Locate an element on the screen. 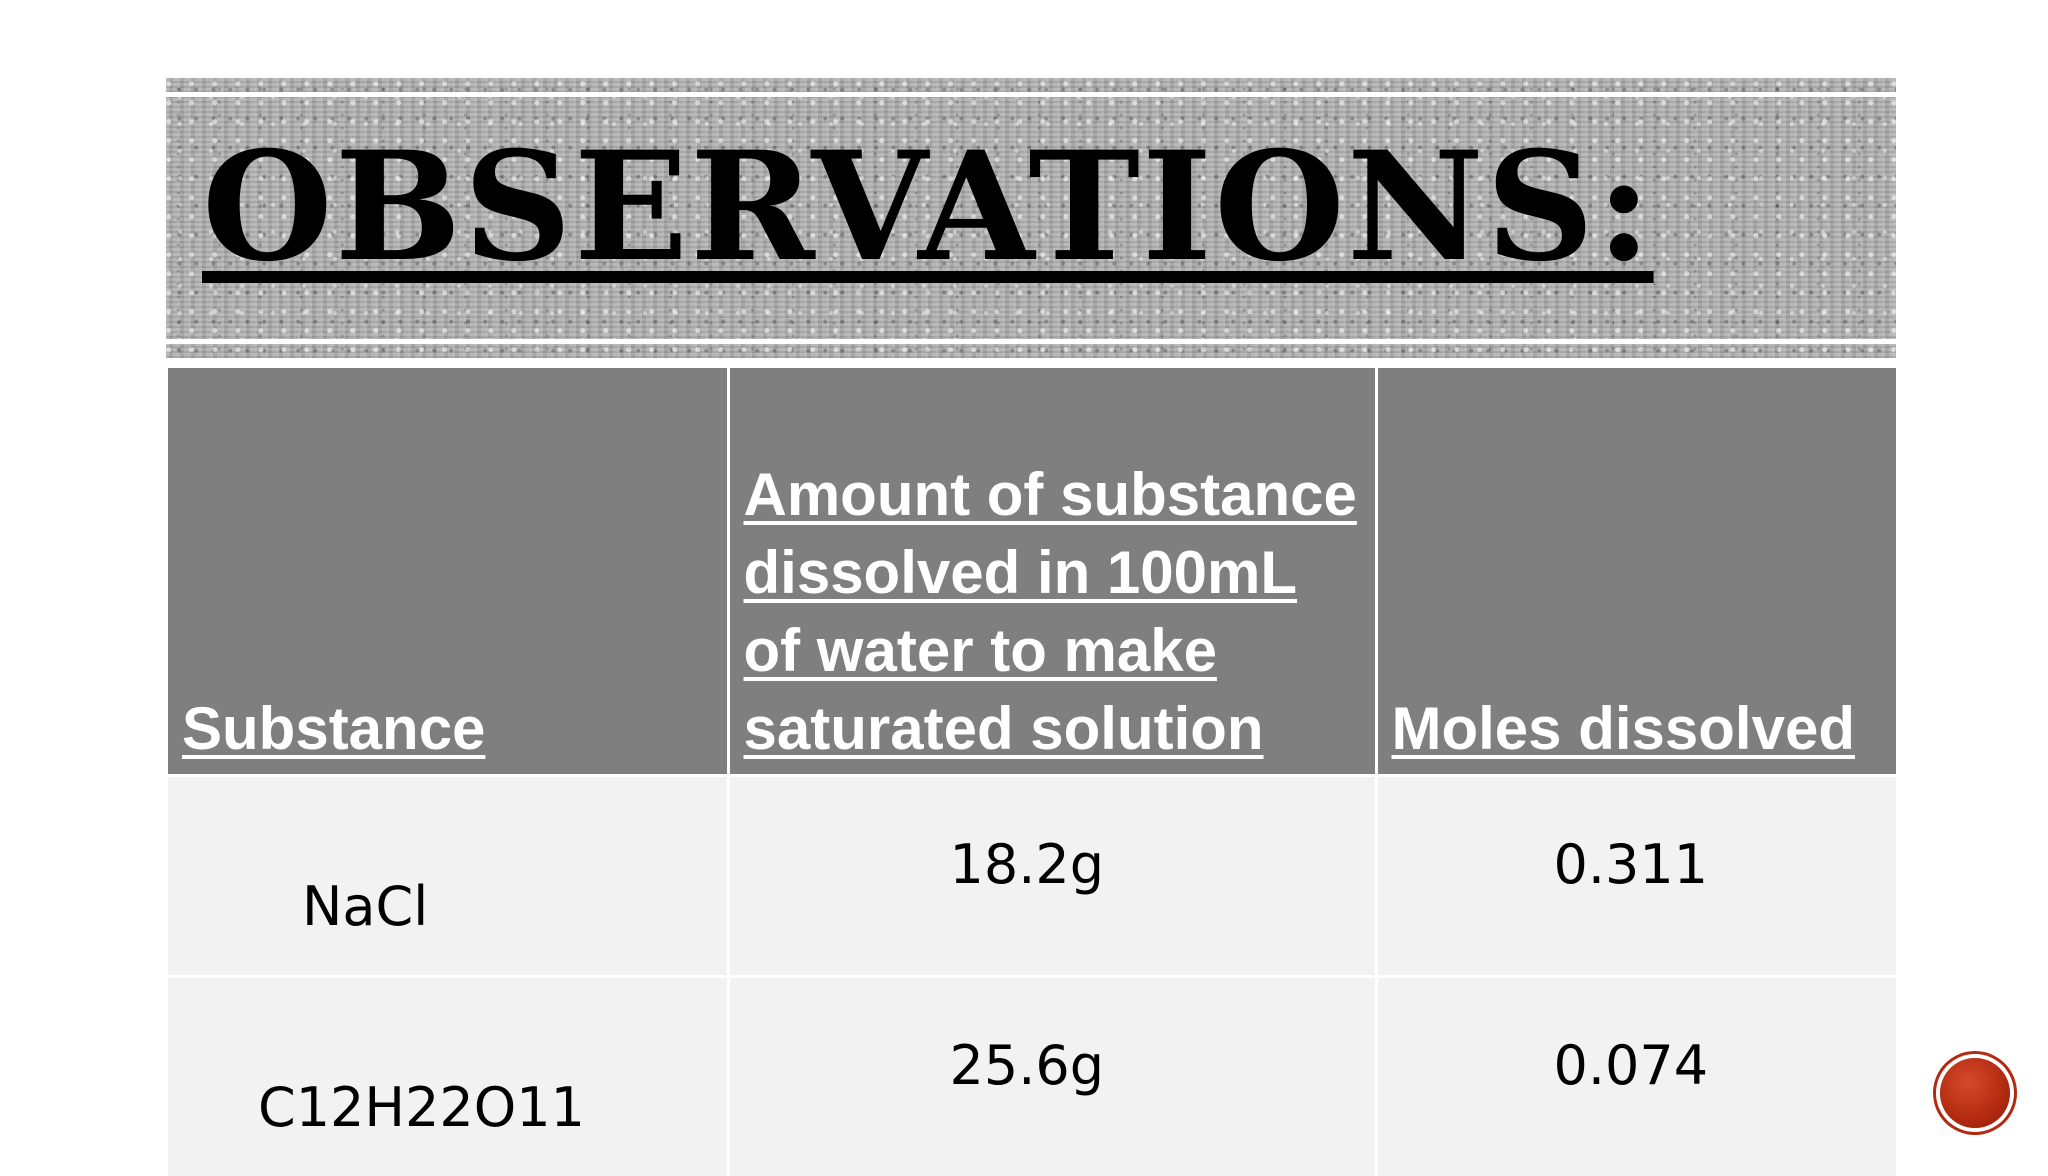  cell-substance-text: NaCl is located at coordinates (365, 906).